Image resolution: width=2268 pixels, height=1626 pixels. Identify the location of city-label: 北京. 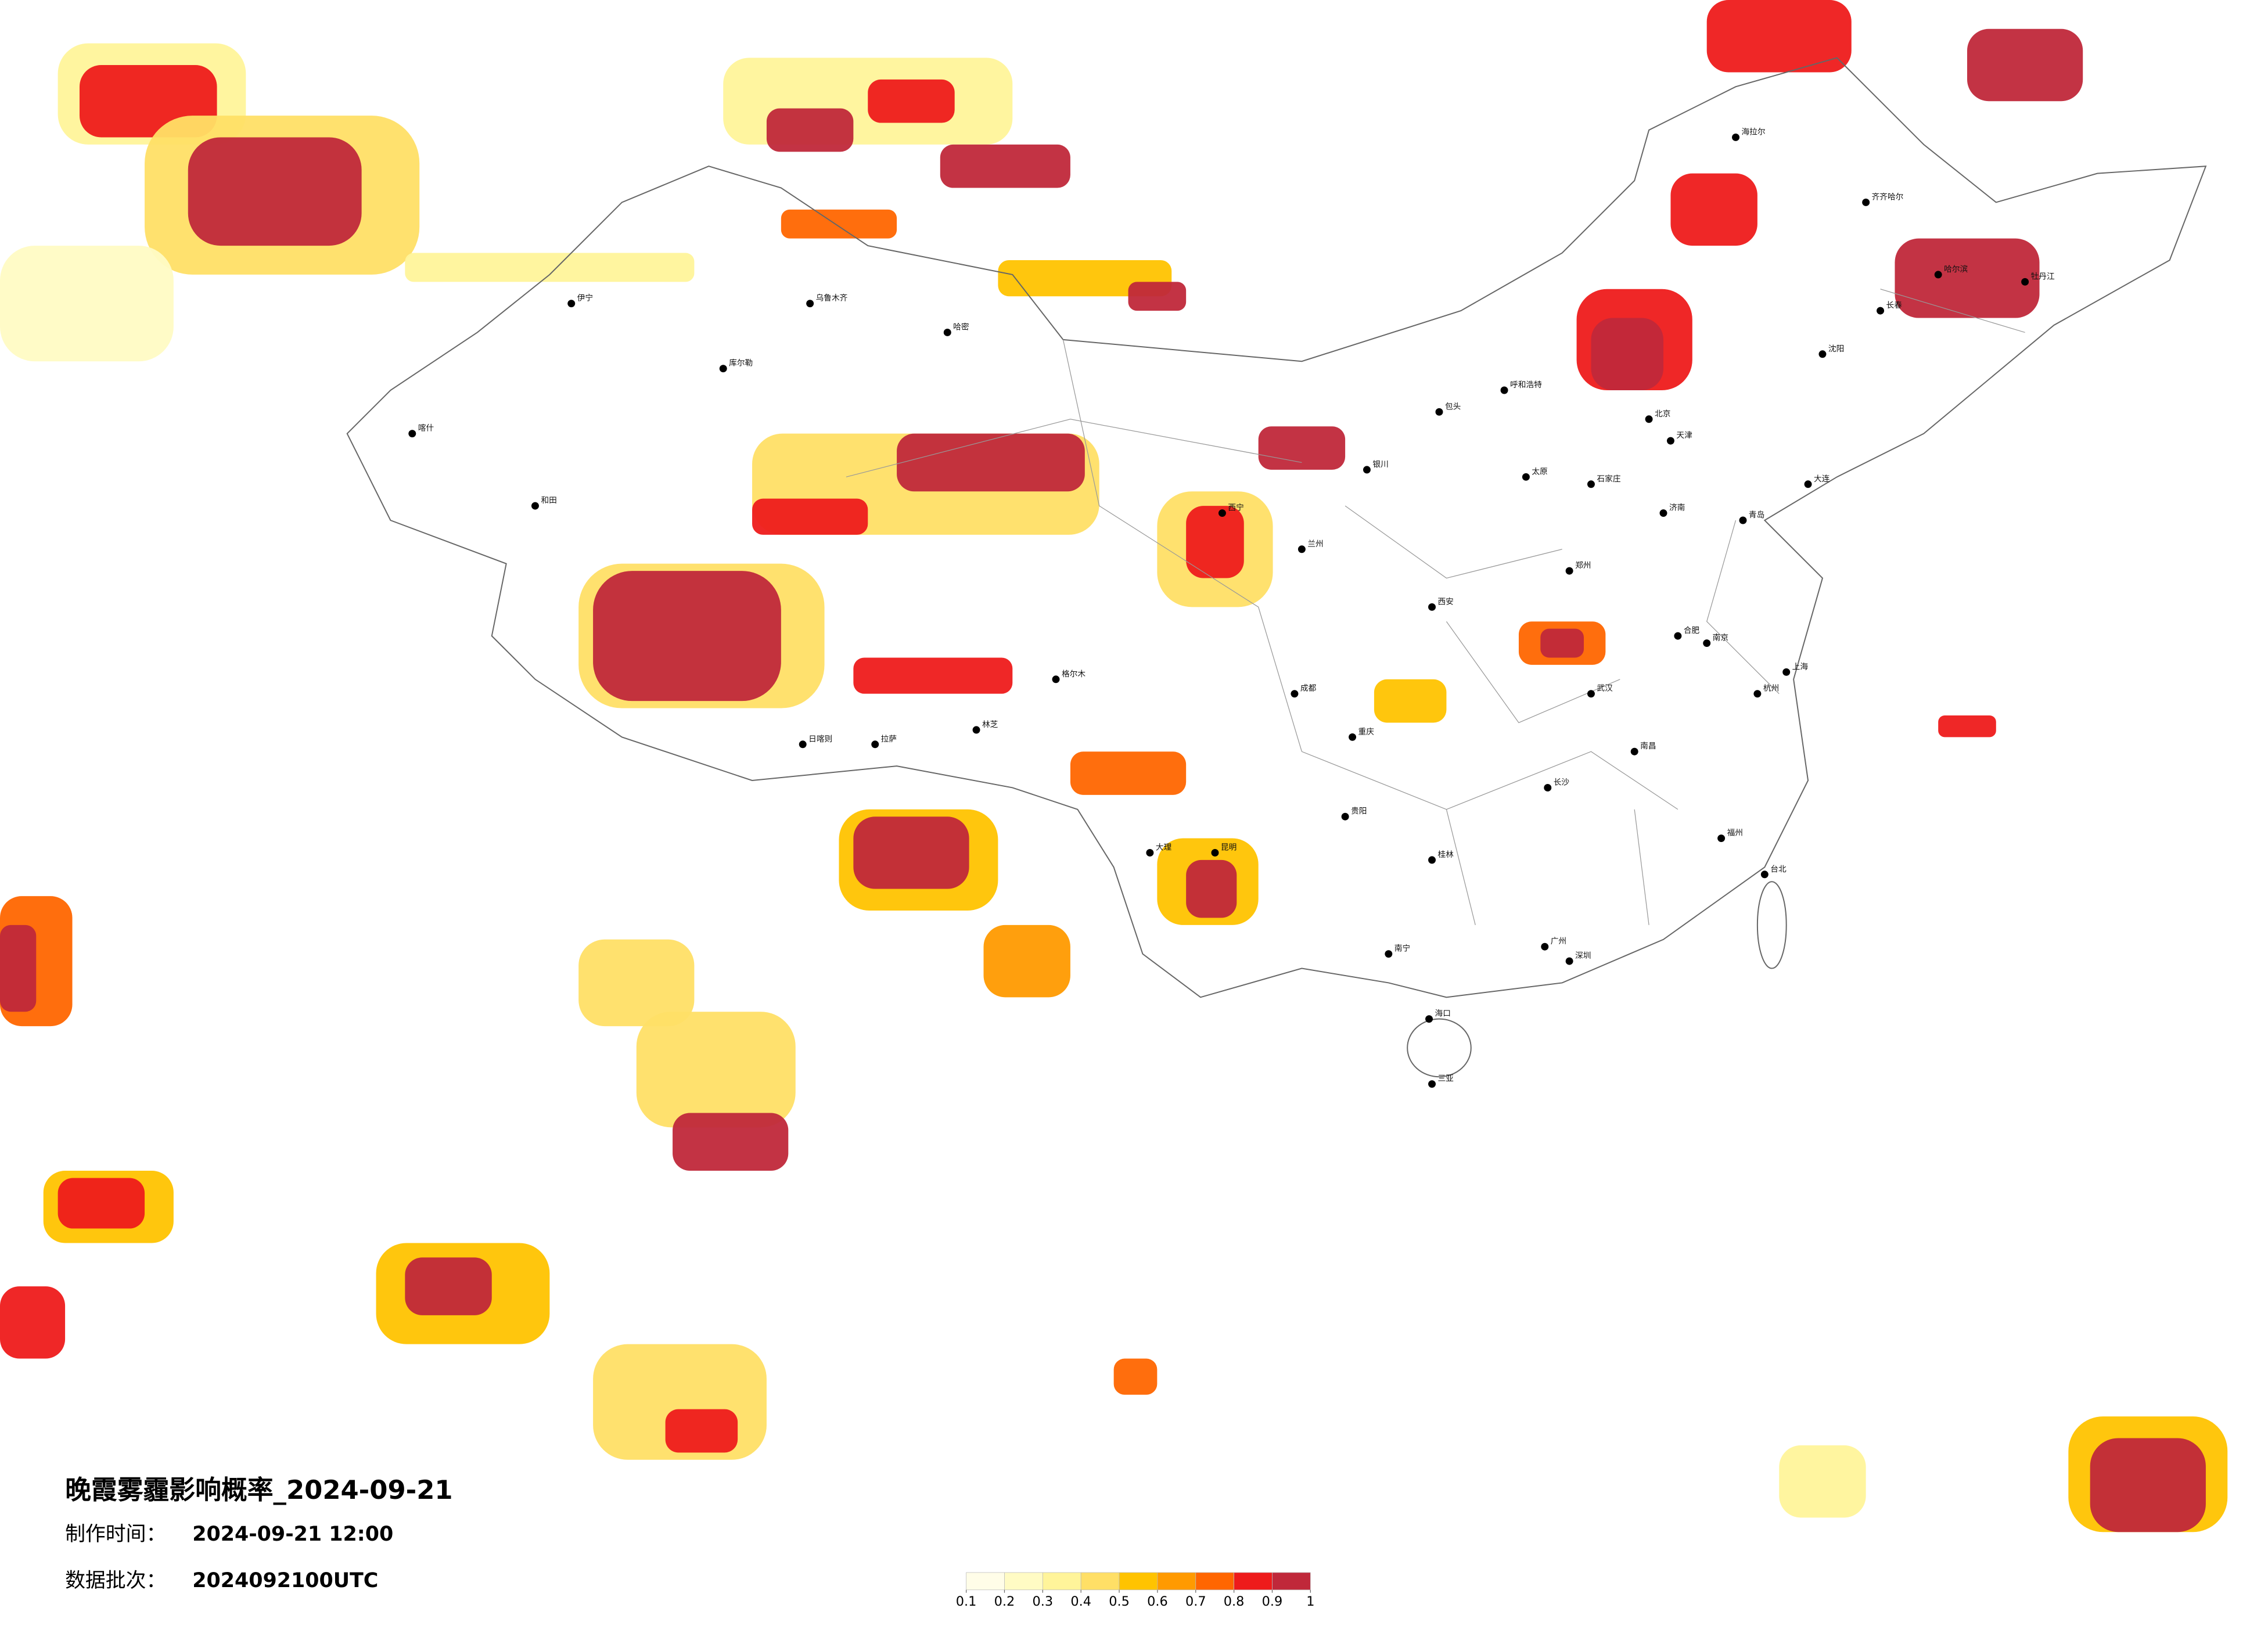
(1662, 414).